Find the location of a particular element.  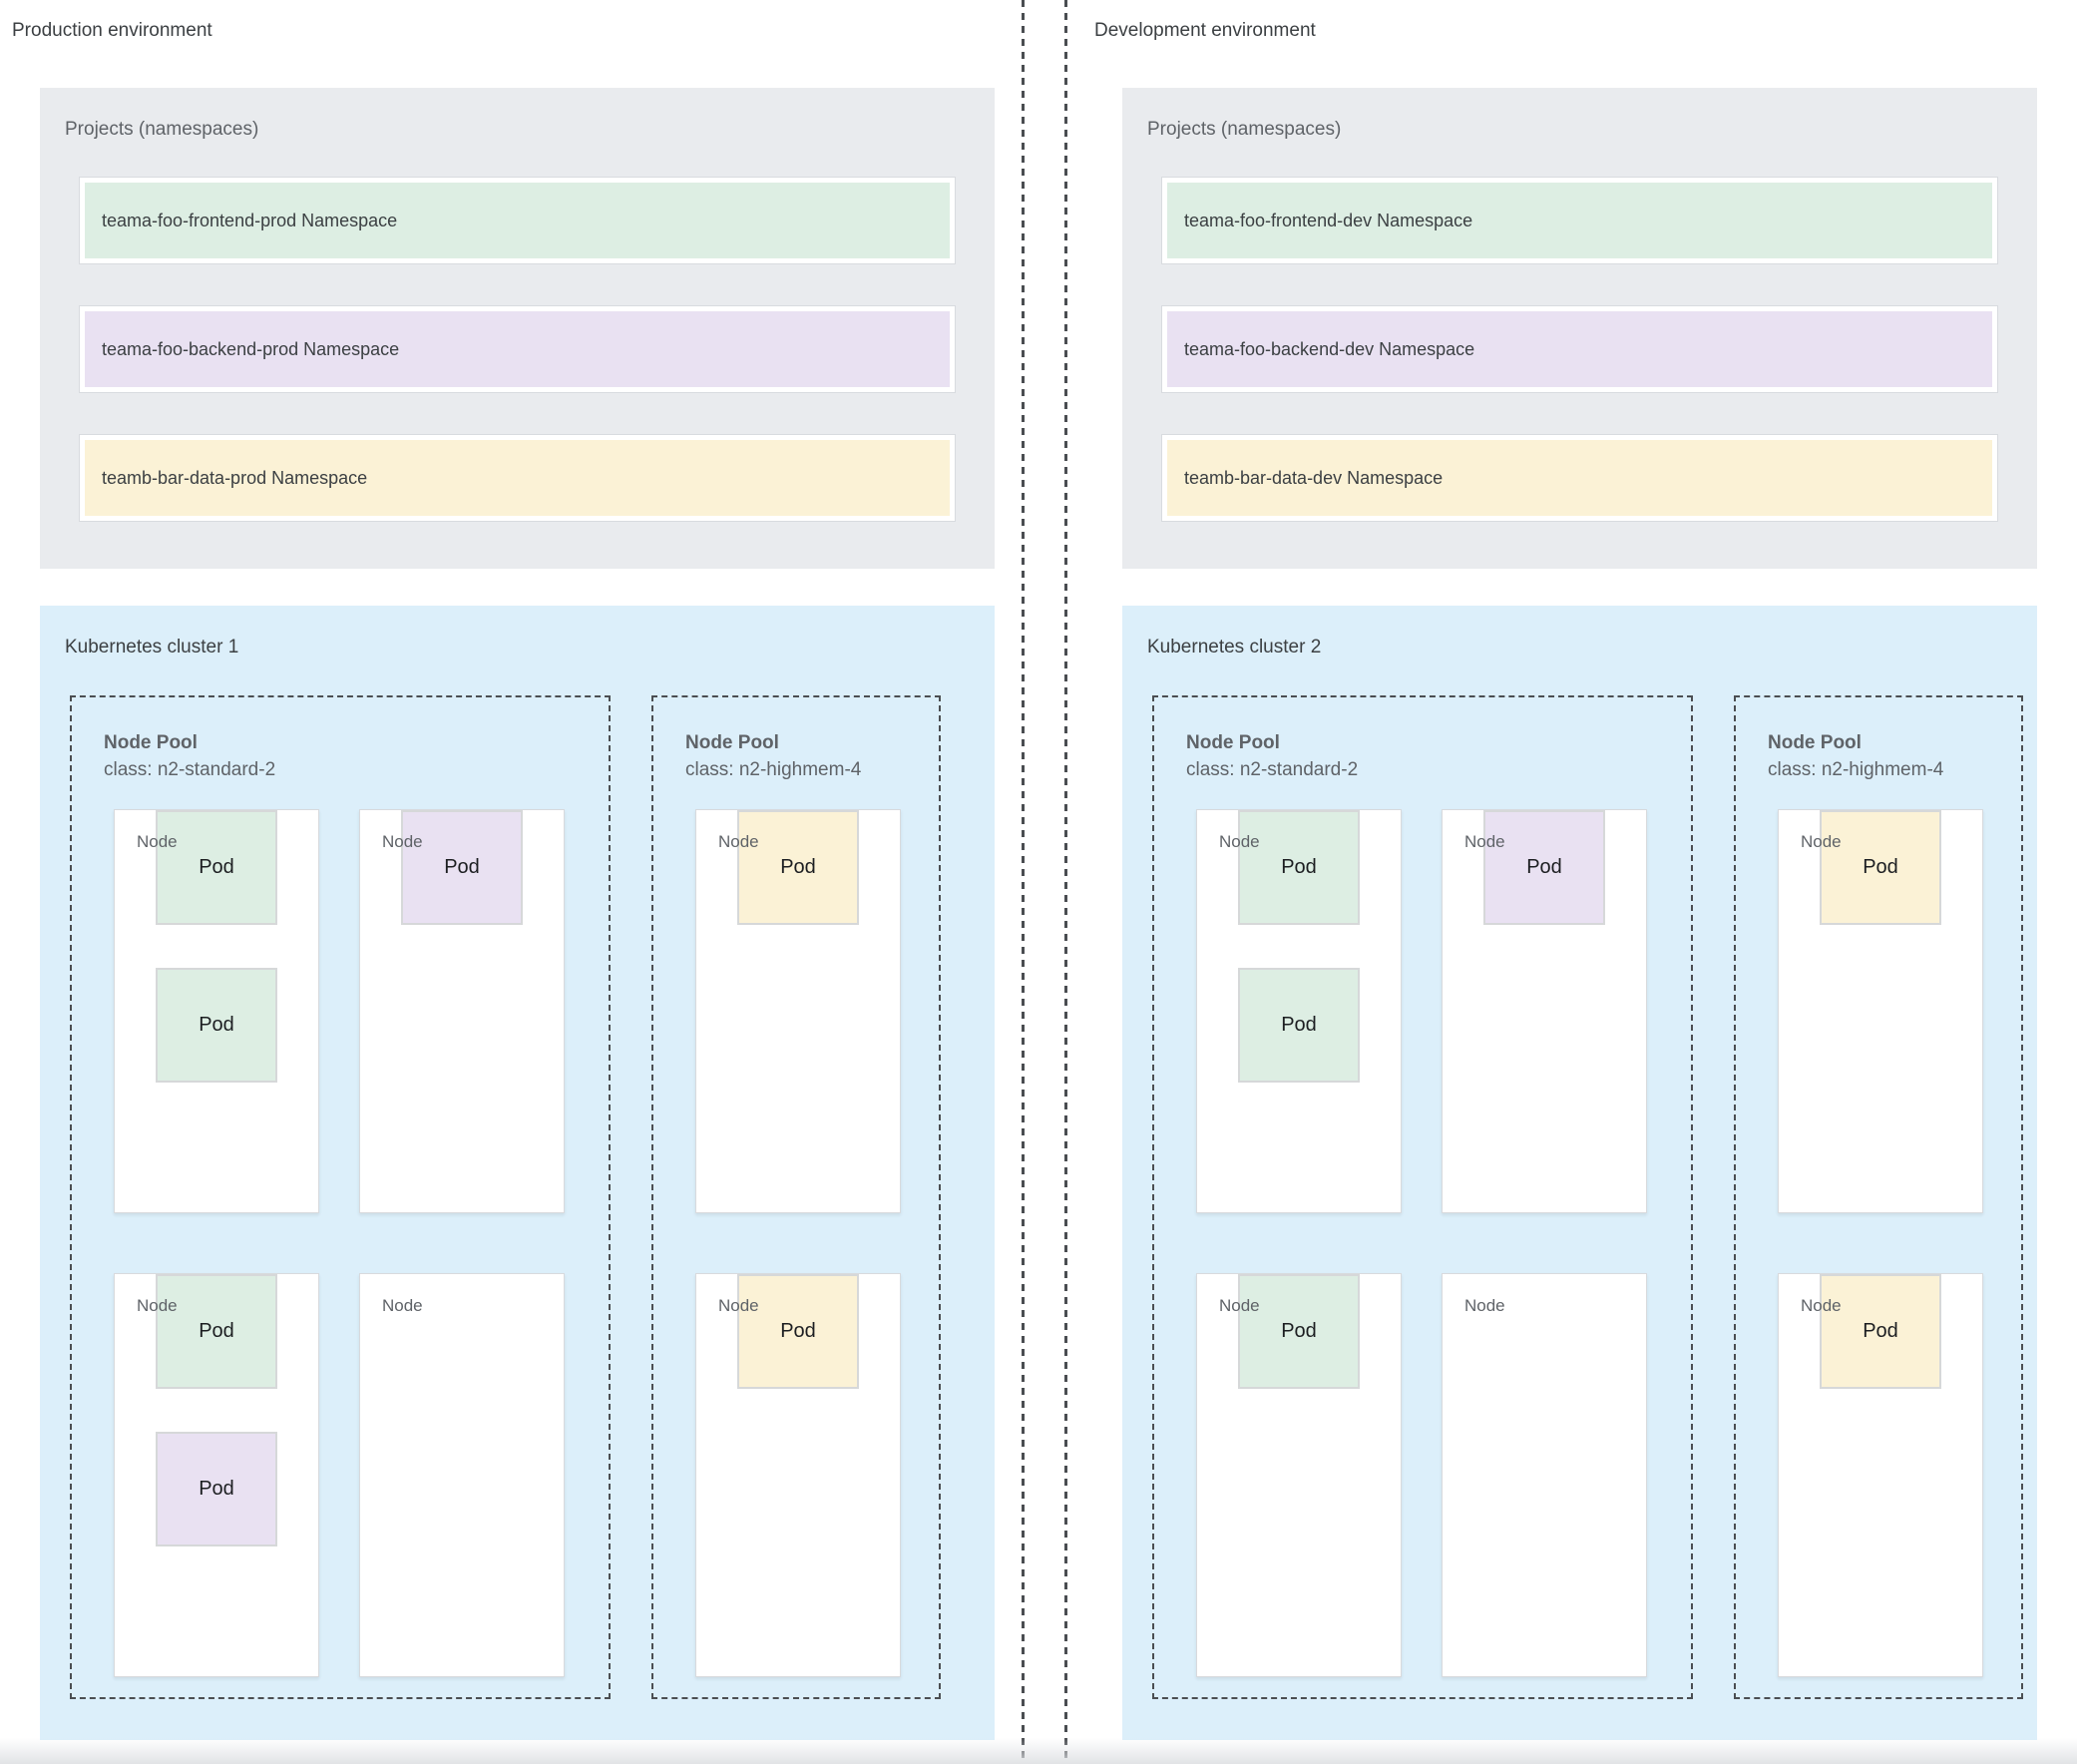

namespace-bar: teama-foo-backend-dev Namespace is located at coordinates (1580, 349).